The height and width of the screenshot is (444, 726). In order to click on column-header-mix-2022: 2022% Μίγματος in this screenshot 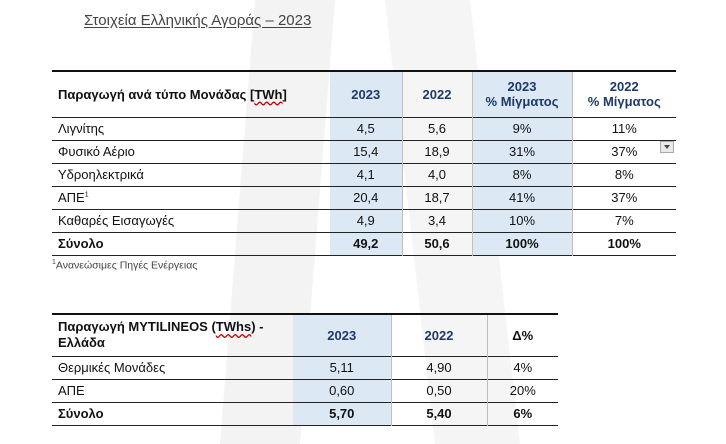, I will do `click(624, 94)`.